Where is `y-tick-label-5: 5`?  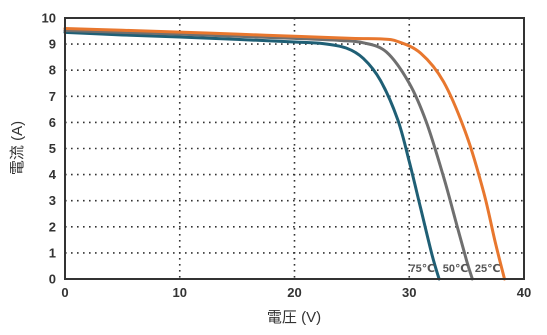 y-tick-label-5: 5 is located at coordinates (52, 148).